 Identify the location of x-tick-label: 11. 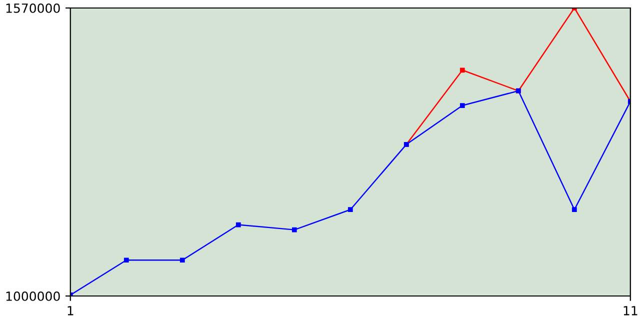
(631, 311).